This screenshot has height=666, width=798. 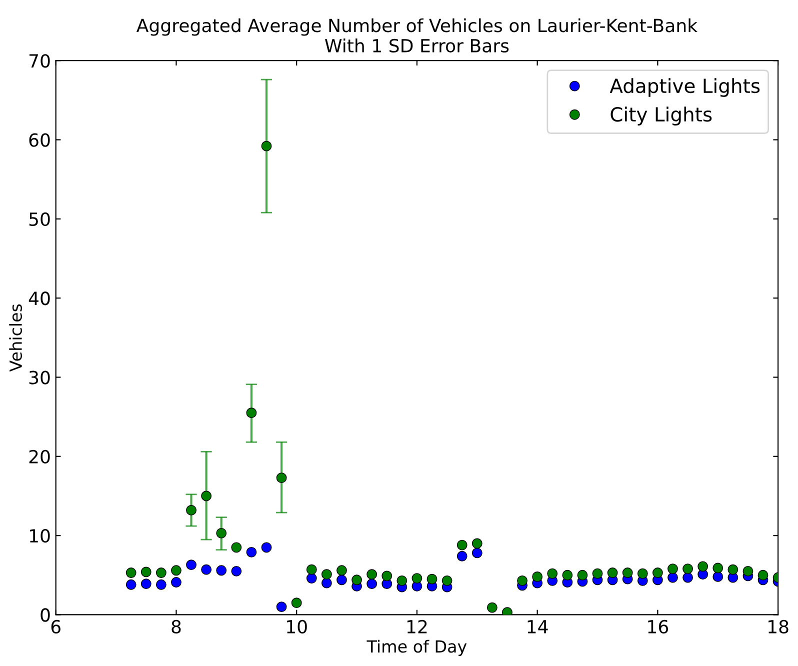 What do you see at coordinates (39, 219) in the screenshot?
I see `y-tick-label: 50` at bounding box center [39, 219].